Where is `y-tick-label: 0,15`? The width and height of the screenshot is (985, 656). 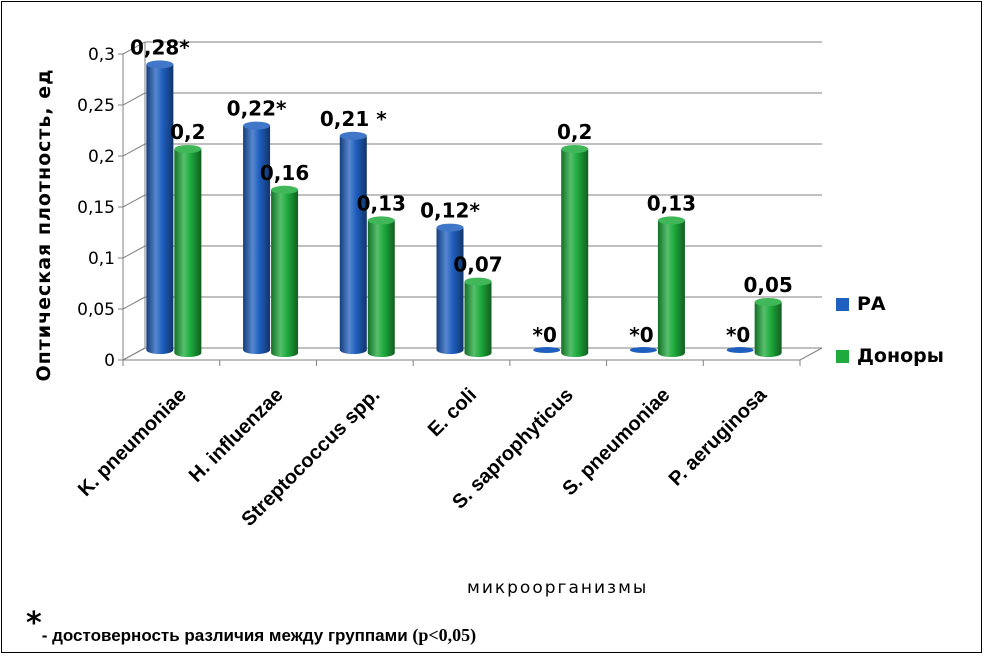
y-tick-label: 0,15 is located at coordinates (96, 208).